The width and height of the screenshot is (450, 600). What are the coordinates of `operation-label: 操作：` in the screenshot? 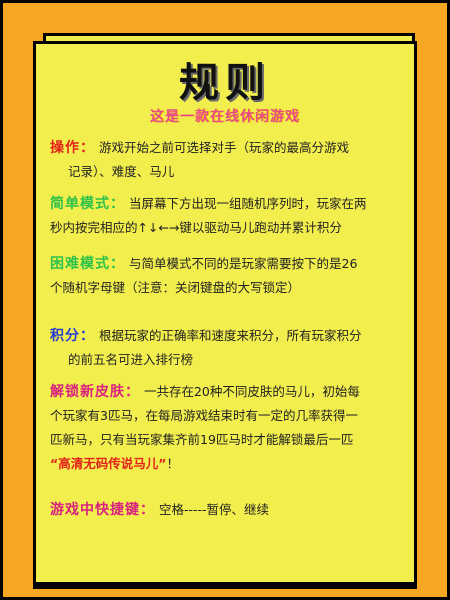 It's located at (72, 148).